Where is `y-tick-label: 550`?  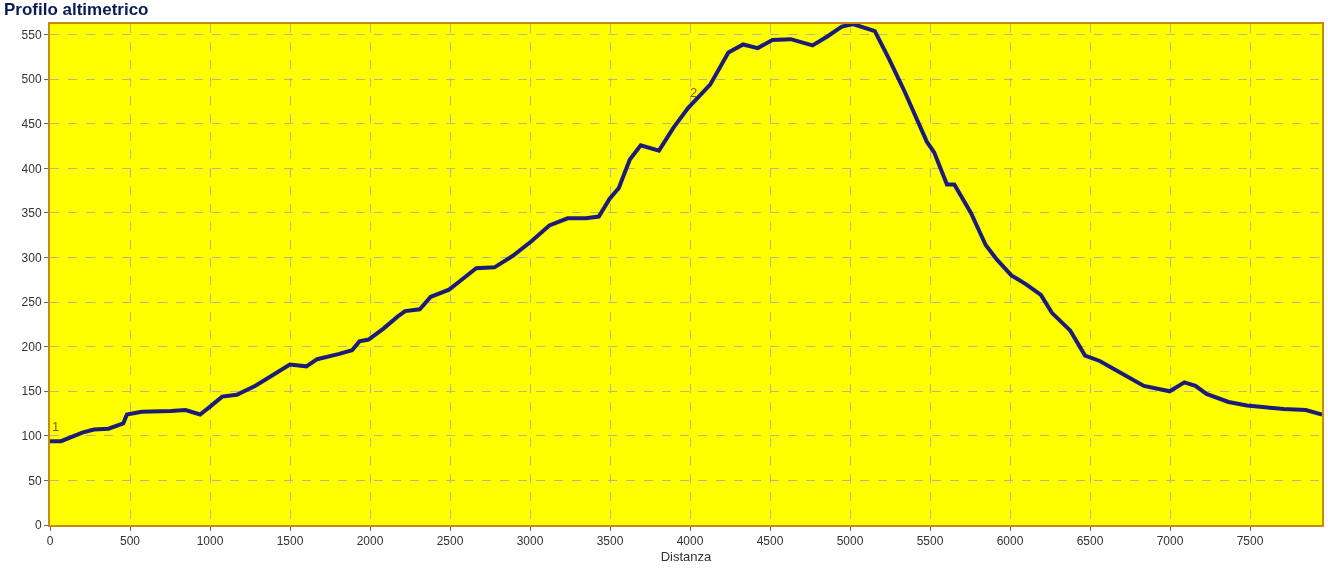
y-tick-label: 550 is located at coordinates (31, 34).